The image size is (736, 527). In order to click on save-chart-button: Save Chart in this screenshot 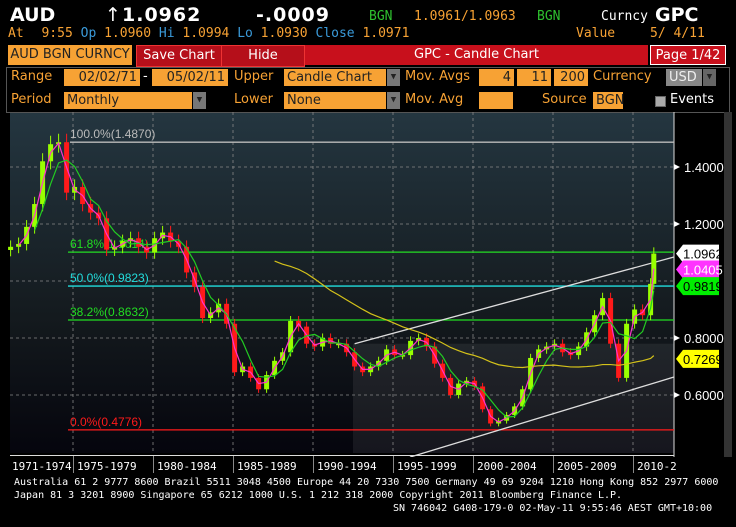, I will do `click(179, 56)`.